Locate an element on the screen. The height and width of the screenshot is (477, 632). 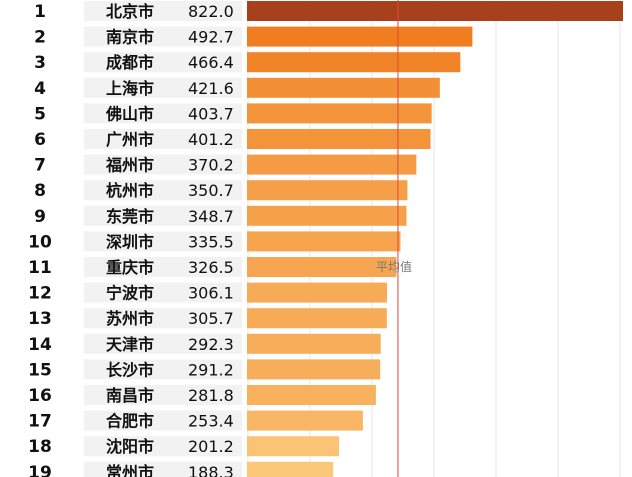
city-label: 广州市 is located at coordinates (130, 139).